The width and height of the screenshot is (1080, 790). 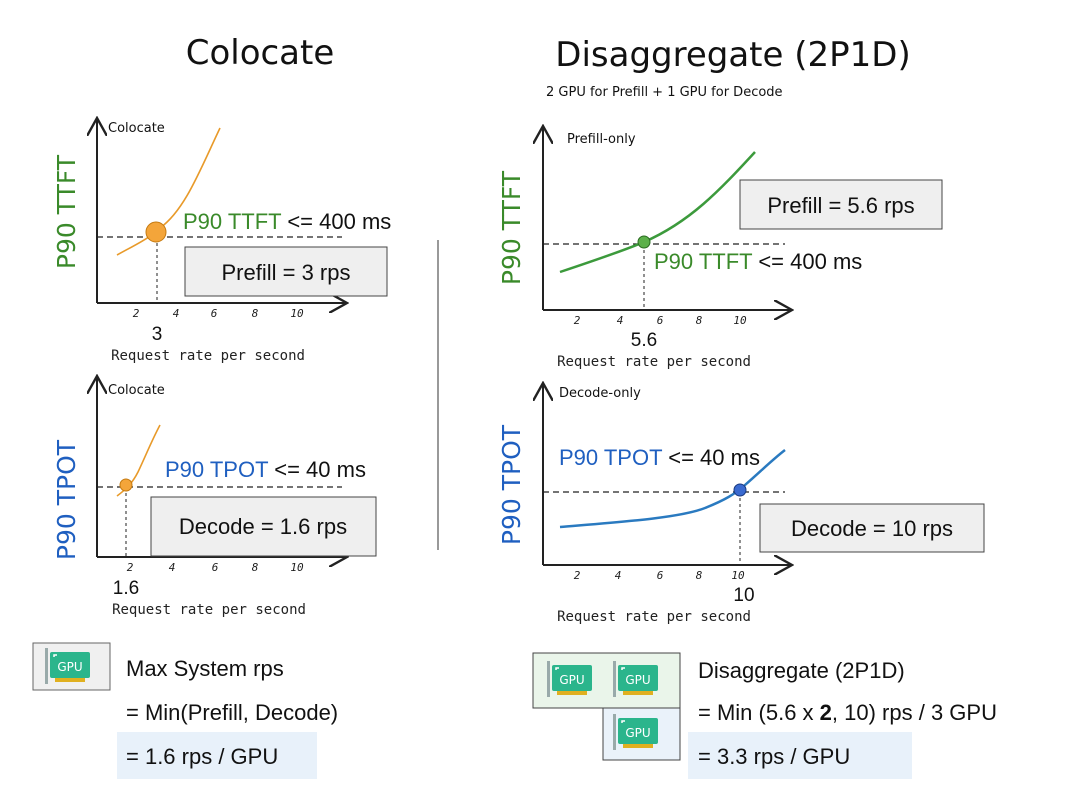 What do you see at coordinates (202, 756) in the screenshot?
I see `summary-result: = 1.6 rps / GPU` at bounding box center [202, 756].